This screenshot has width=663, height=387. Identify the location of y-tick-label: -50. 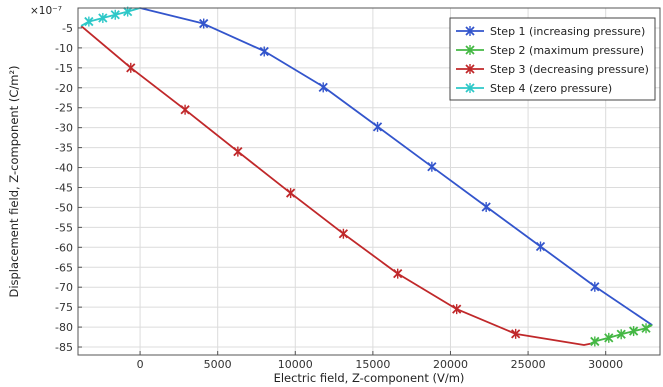
(64, 207).